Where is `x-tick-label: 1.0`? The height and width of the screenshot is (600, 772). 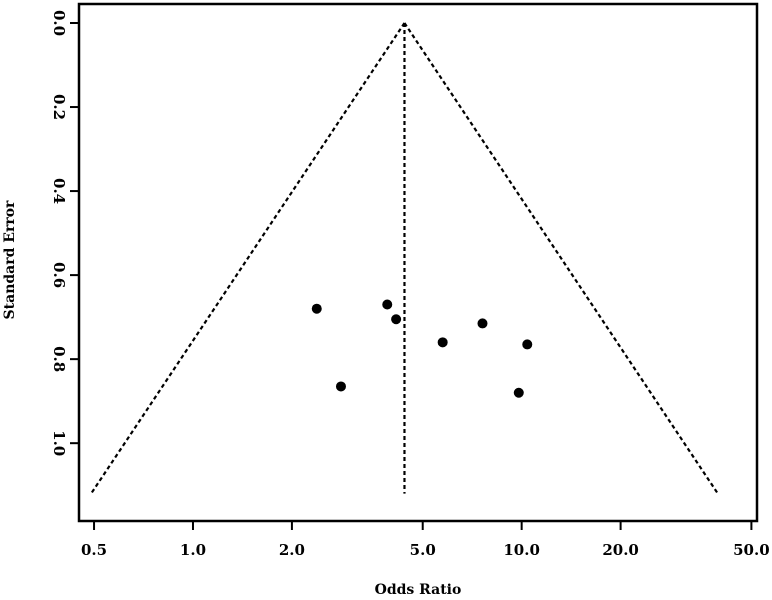 x-tick-label: 1.0 is located at coordinates (193, 550).